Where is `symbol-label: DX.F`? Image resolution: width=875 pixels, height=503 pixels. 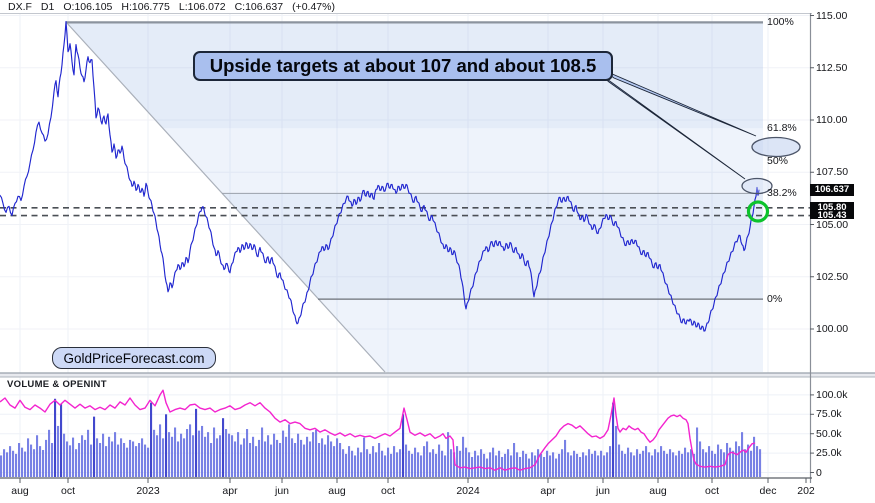
symbol-label: DX.F is located at coordinates (20, 7).